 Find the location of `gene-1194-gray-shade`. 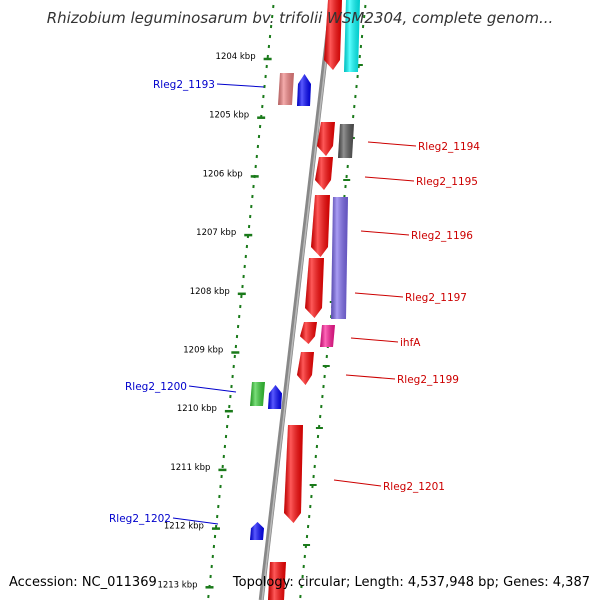

gene-1194-gray-shade is located at coordinates (346, 141).